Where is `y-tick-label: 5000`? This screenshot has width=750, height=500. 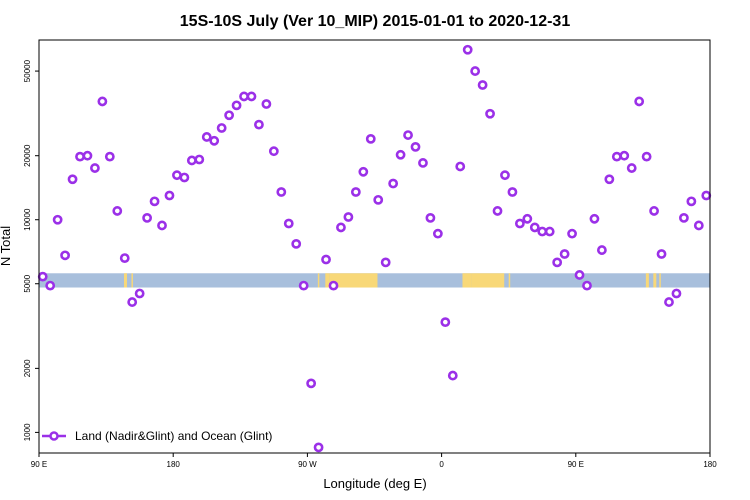 y-tick-label: 5000 is located at coordinates (27, 283).